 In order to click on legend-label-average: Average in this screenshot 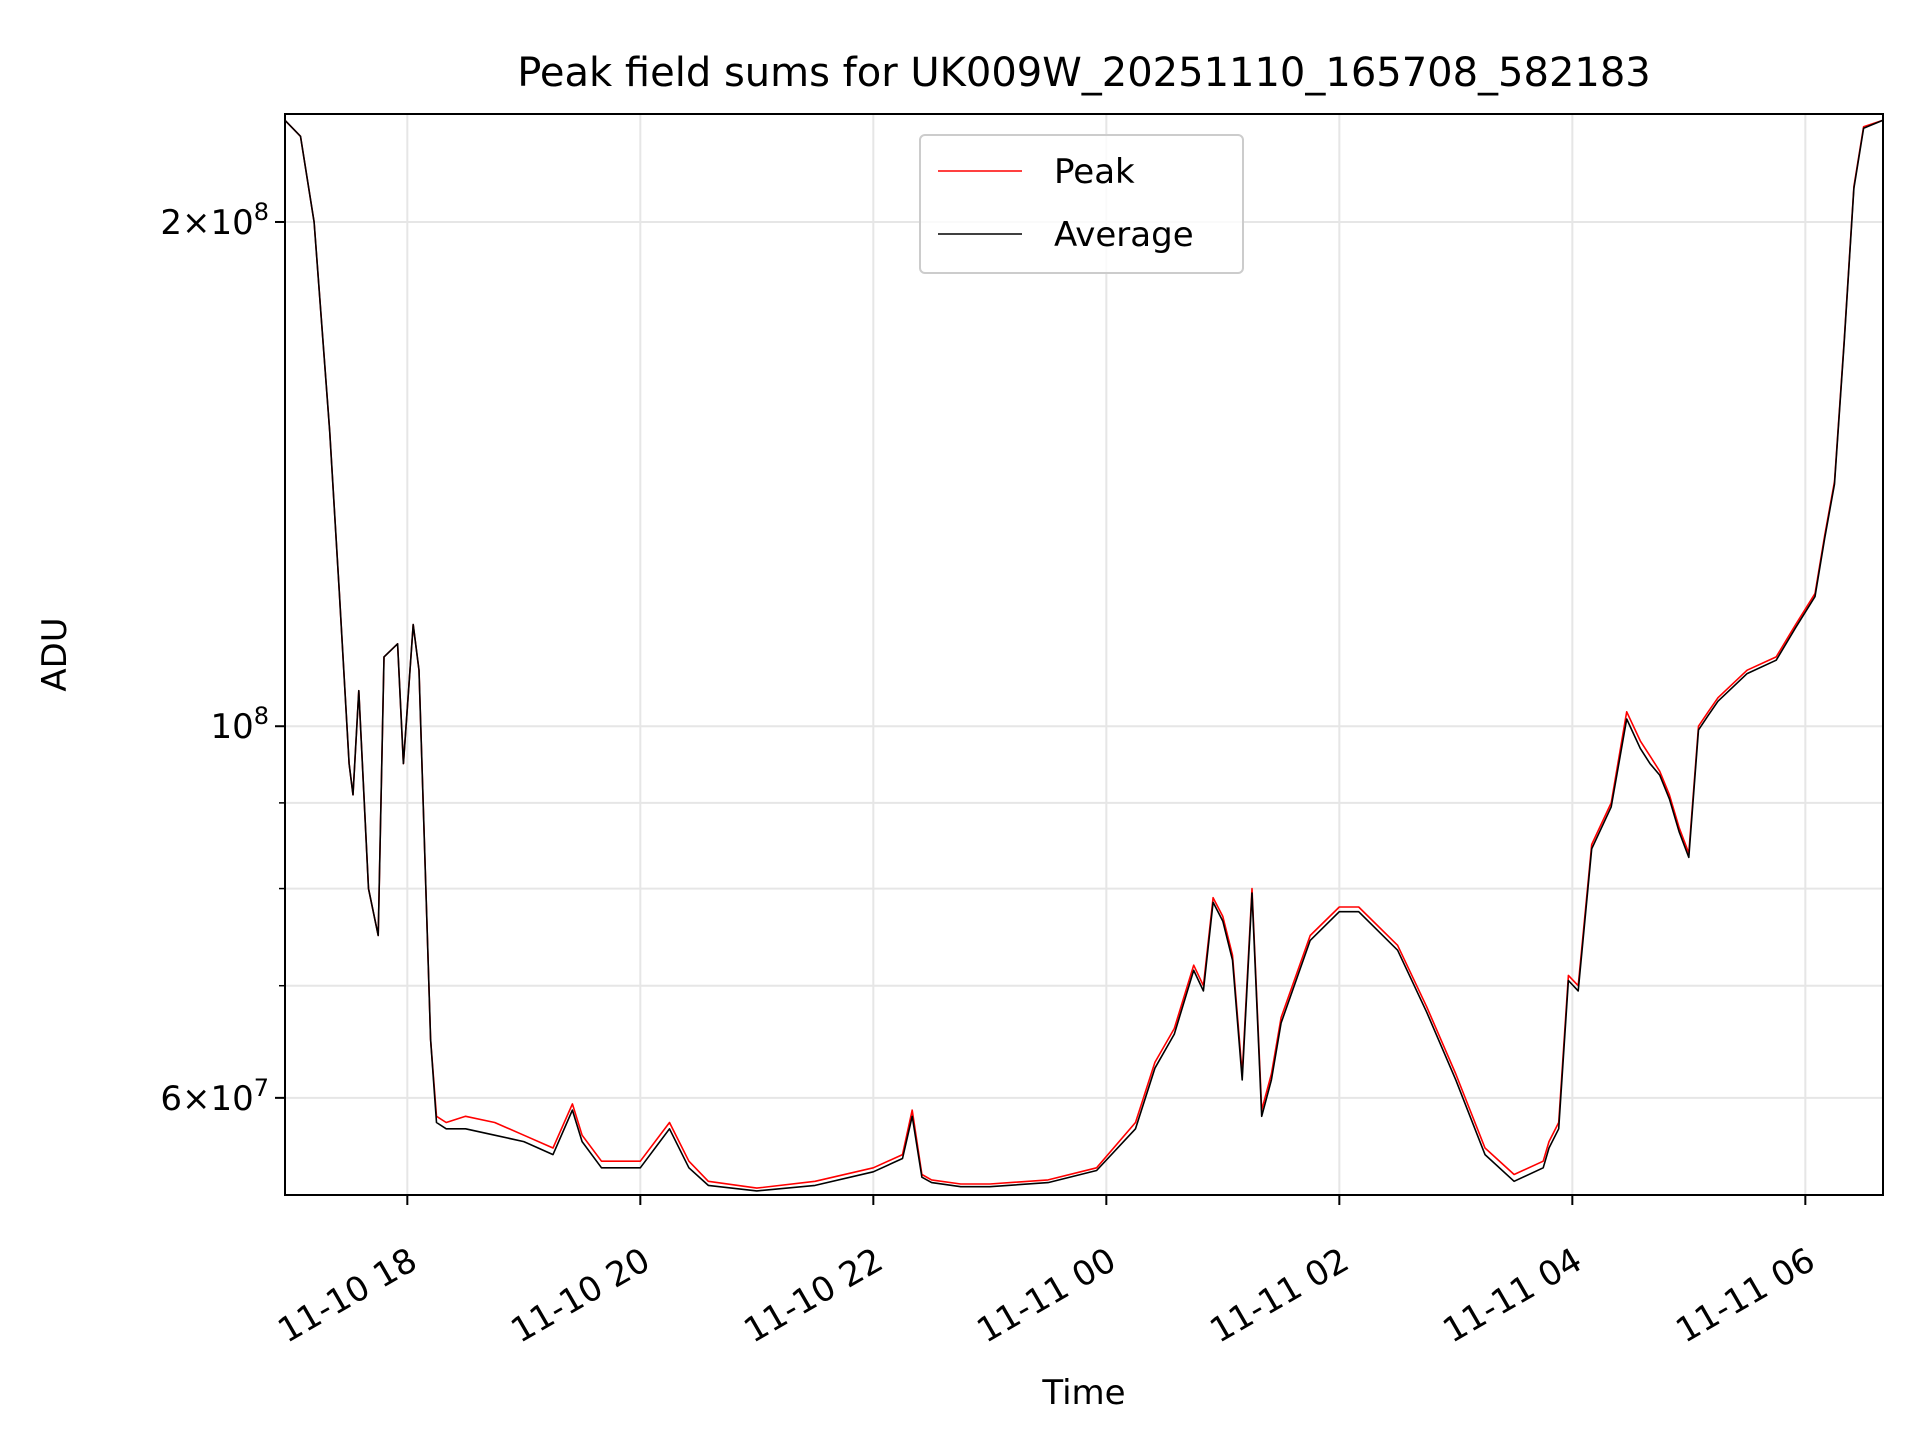, I will do `click(1124, 235)`.